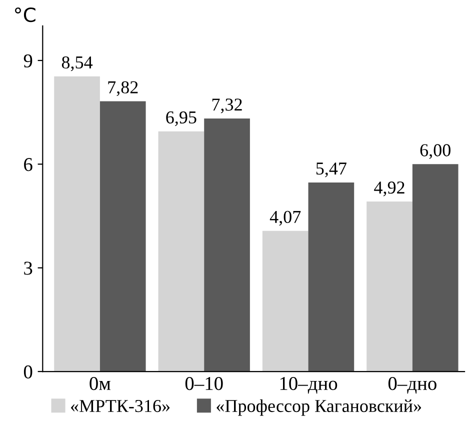  Describe the element at coordinates (319, 407) in the screenshot. I see `legend-label: «Профессор Кагановский»` at that location.